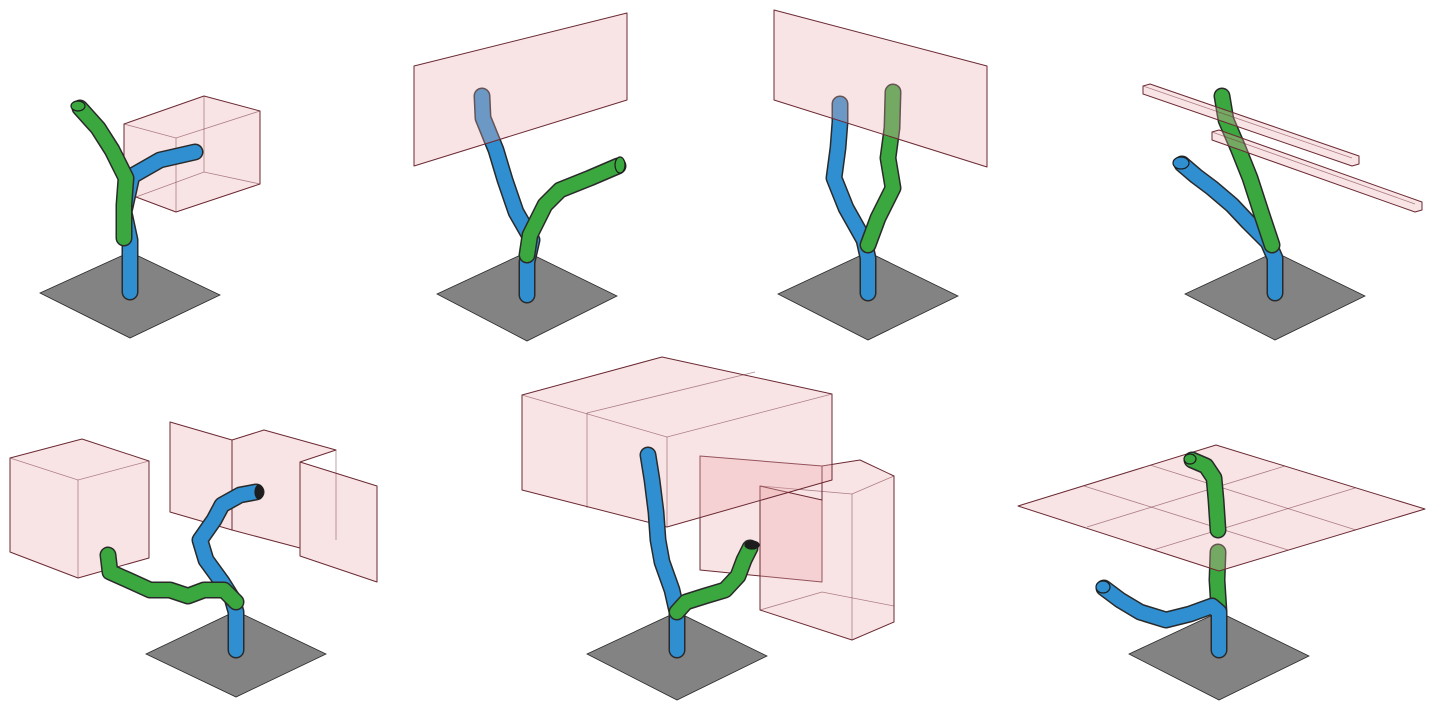  Describe the element at coordinates (1205, 495) in the screenshot. I see `arm-goal-upper` at that location.